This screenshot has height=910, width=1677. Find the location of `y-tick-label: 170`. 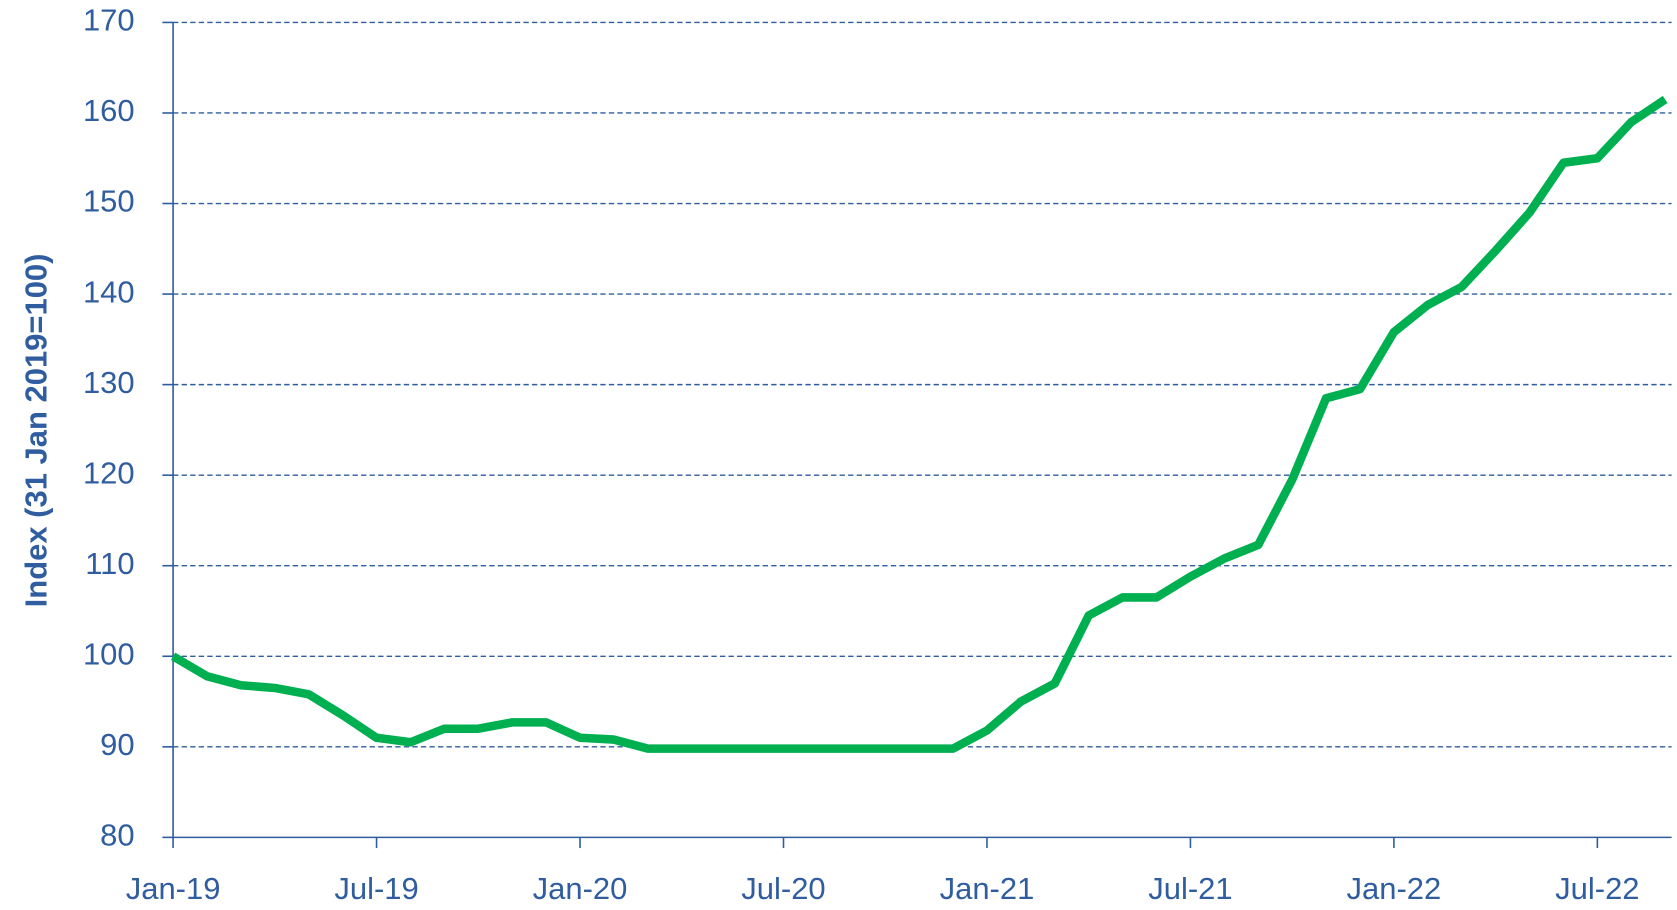

y-tick-label: 170 is located at coordinates (109, 20).